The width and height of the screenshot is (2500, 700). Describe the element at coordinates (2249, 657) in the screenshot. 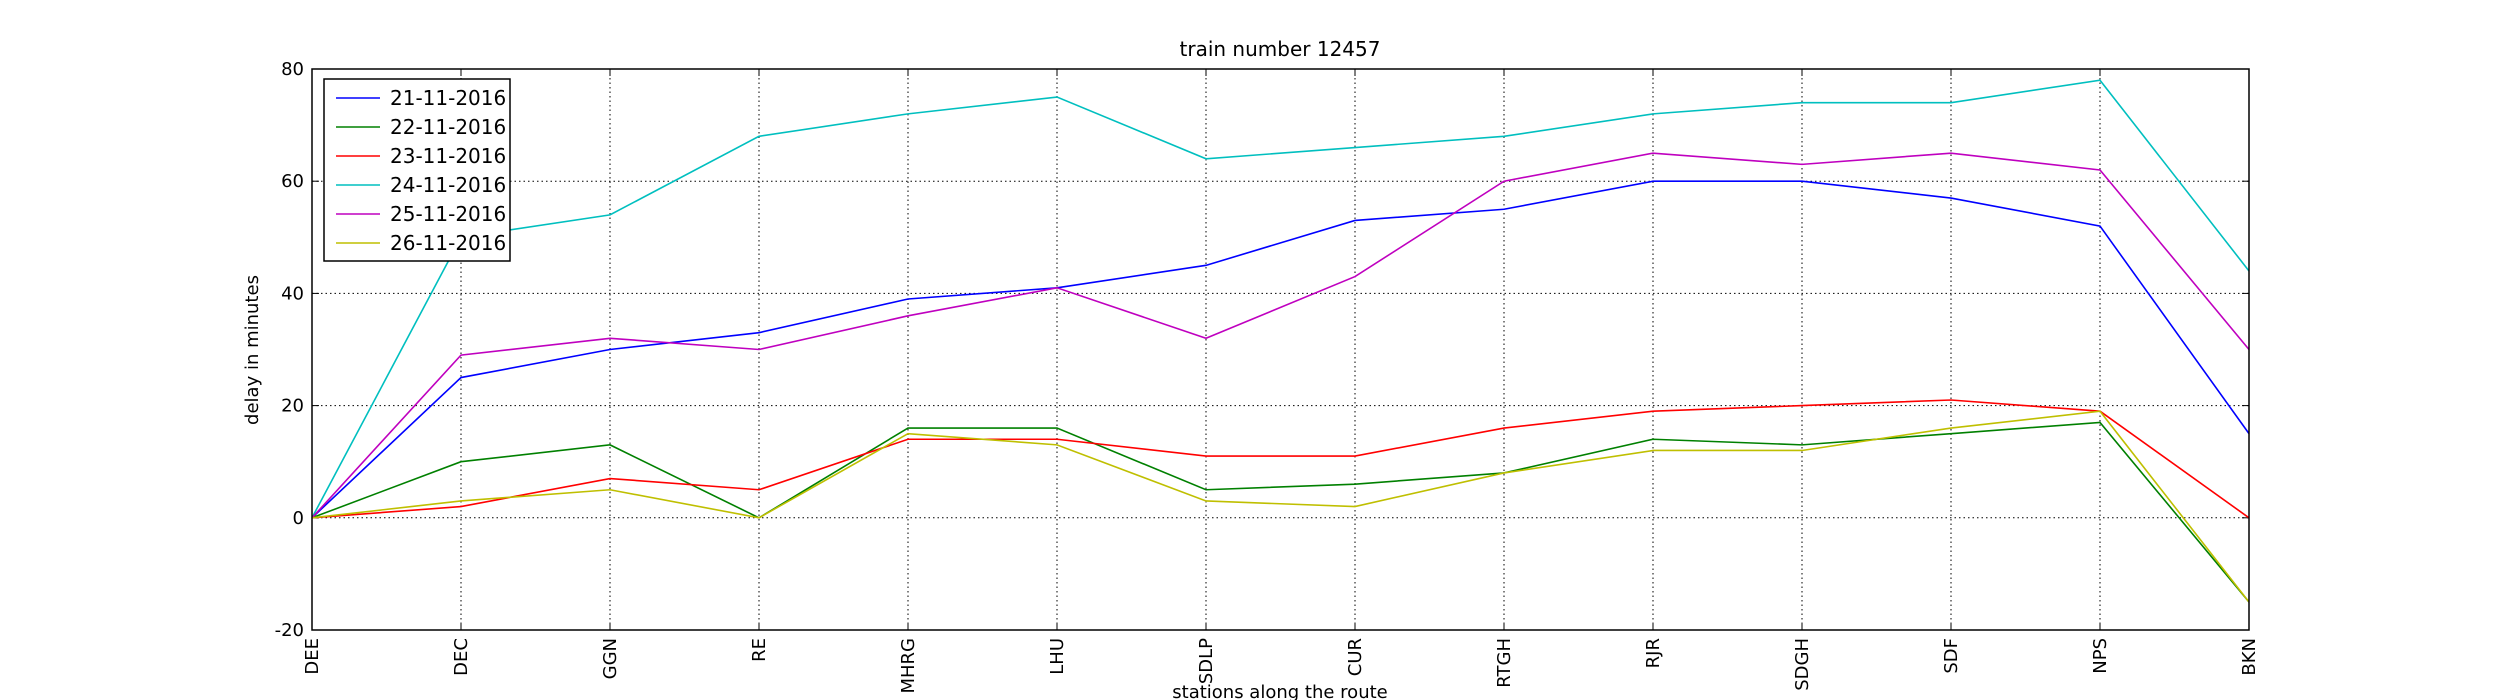

I see `x-tick-label: BKN` at that location.